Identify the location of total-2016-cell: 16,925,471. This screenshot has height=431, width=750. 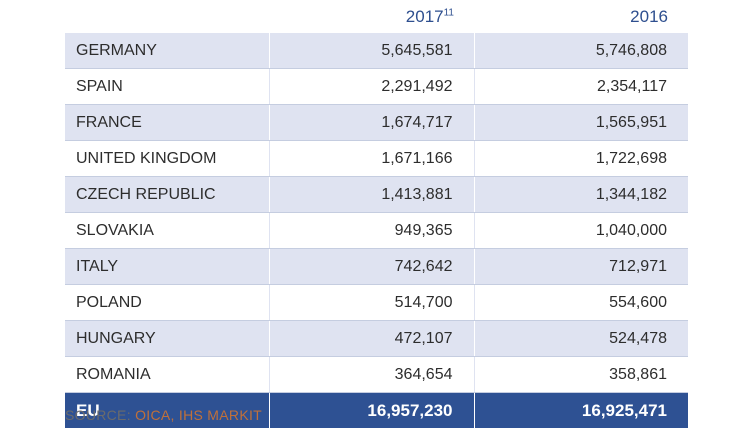
(580, 410).